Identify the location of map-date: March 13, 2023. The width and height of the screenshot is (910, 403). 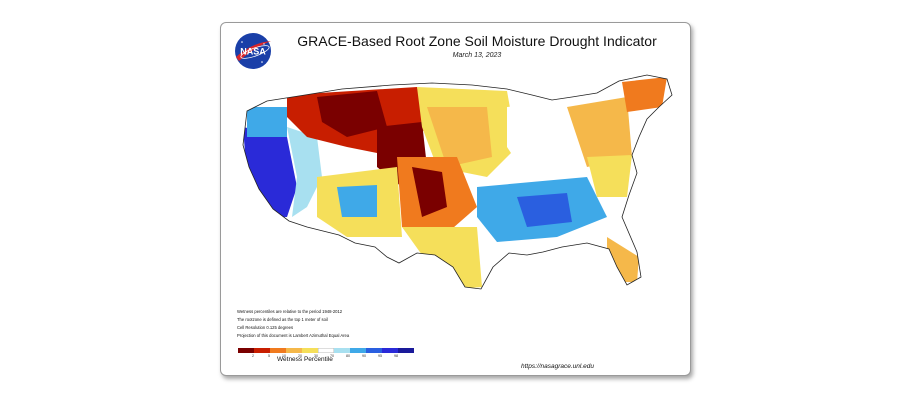
(477, 55).